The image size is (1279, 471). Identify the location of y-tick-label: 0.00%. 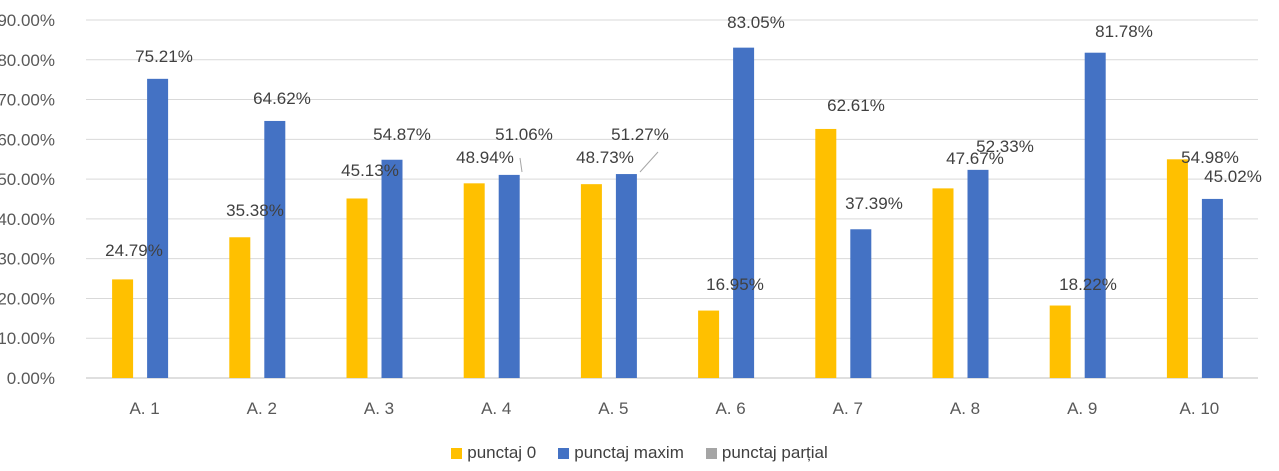
(31, 378).